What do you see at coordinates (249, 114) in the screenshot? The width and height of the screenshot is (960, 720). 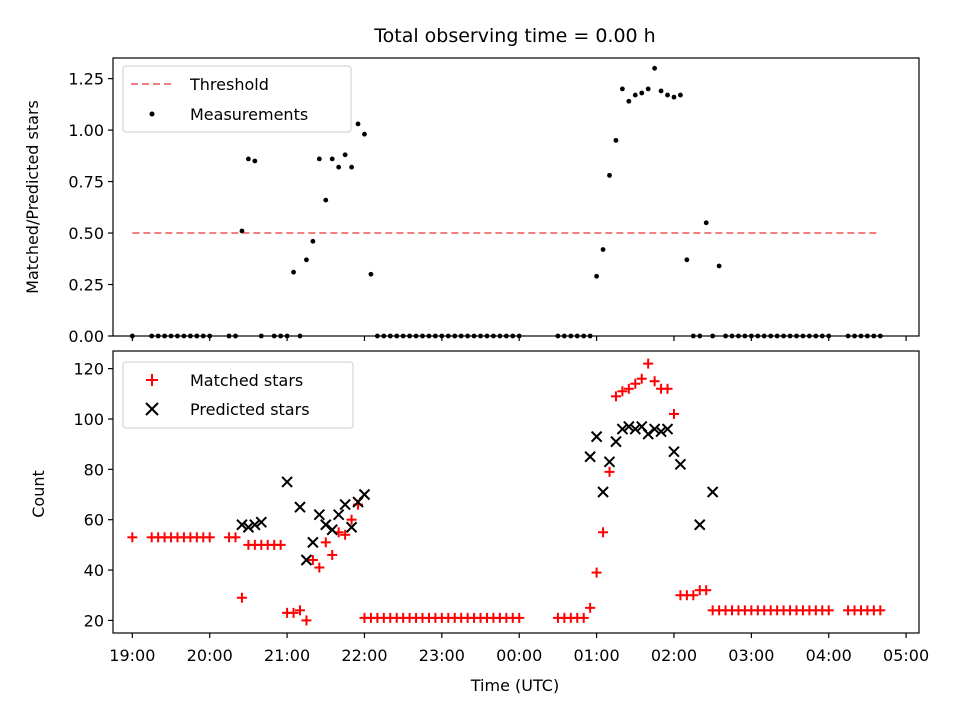 I see `legend-measurements-label: Measurements` at bounding box center [249, 114].